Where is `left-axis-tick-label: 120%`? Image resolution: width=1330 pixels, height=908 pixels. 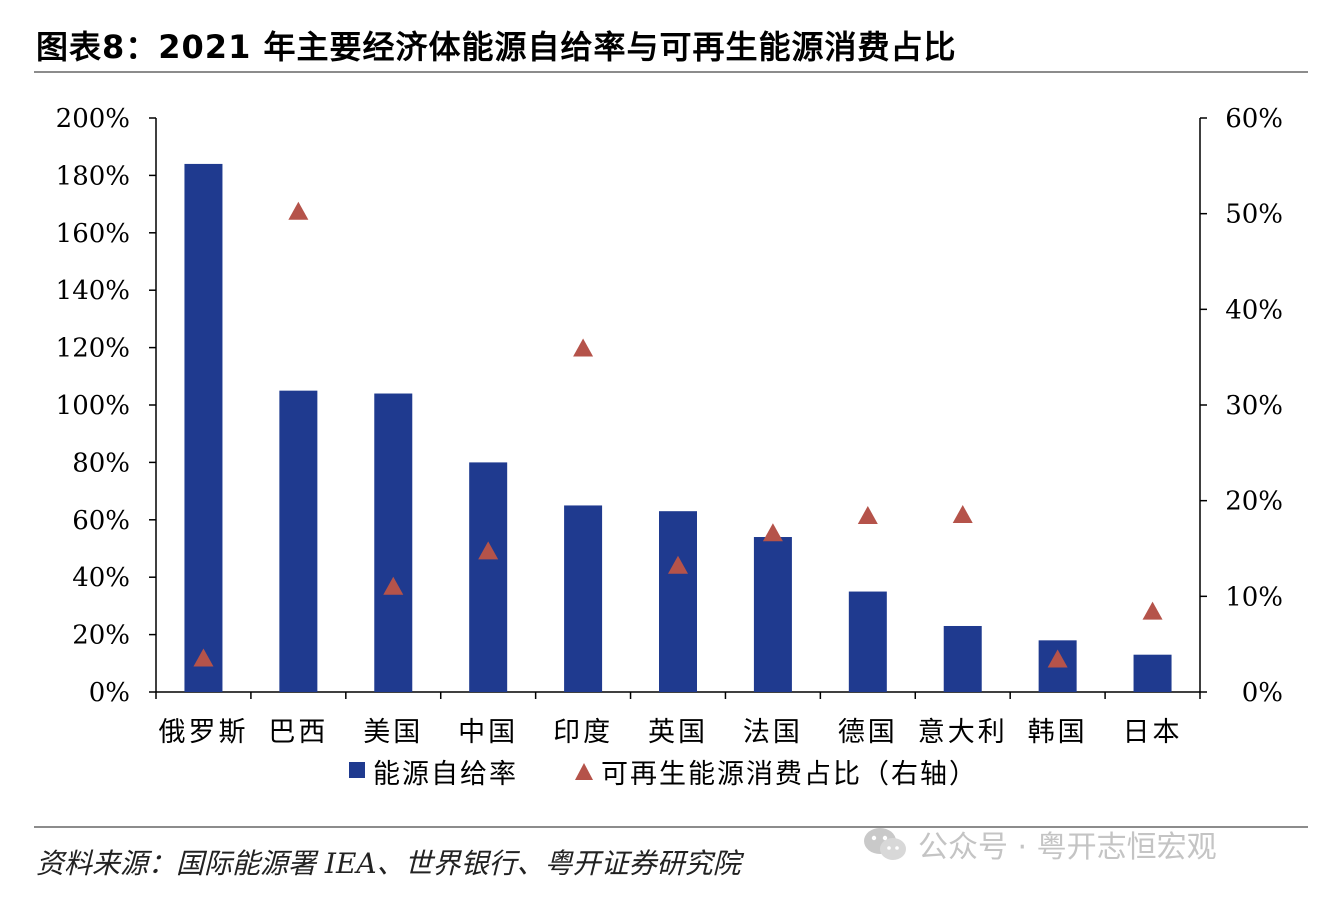 left-axis-tick-label: 120% is located at coordinates (93, 349).